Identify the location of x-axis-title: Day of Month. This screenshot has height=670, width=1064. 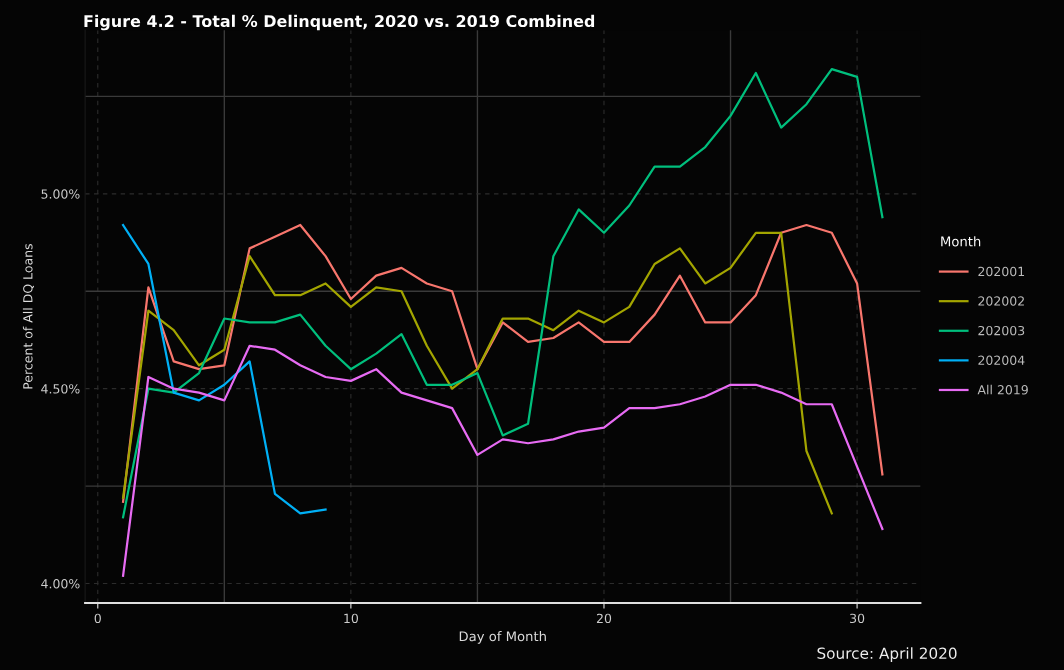
(502, 637).